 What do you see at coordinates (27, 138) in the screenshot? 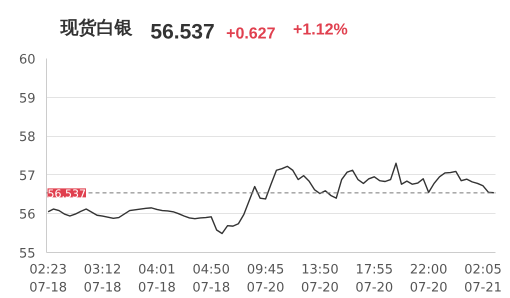
I see `y-tick-label: 58` at bounding box center [27, 138].